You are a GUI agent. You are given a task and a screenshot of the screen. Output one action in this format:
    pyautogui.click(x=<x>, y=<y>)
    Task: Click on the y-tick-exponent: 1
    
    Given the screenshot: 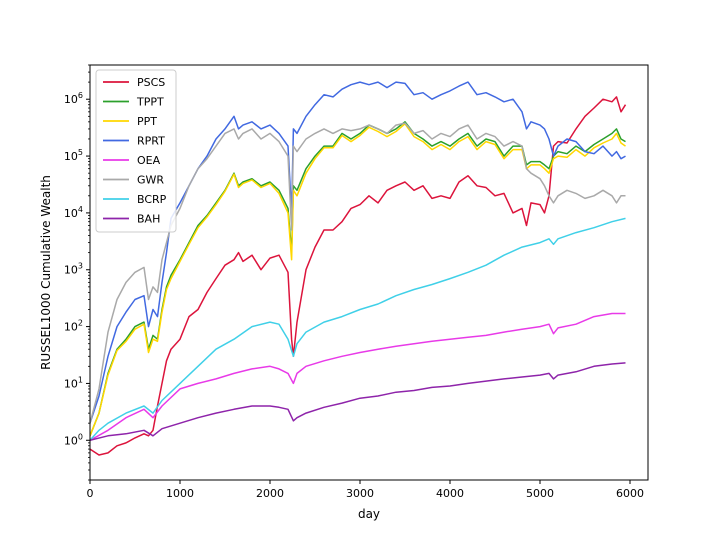 What is the action you would take?
    pyautogui.click(x=80, y=379)
    